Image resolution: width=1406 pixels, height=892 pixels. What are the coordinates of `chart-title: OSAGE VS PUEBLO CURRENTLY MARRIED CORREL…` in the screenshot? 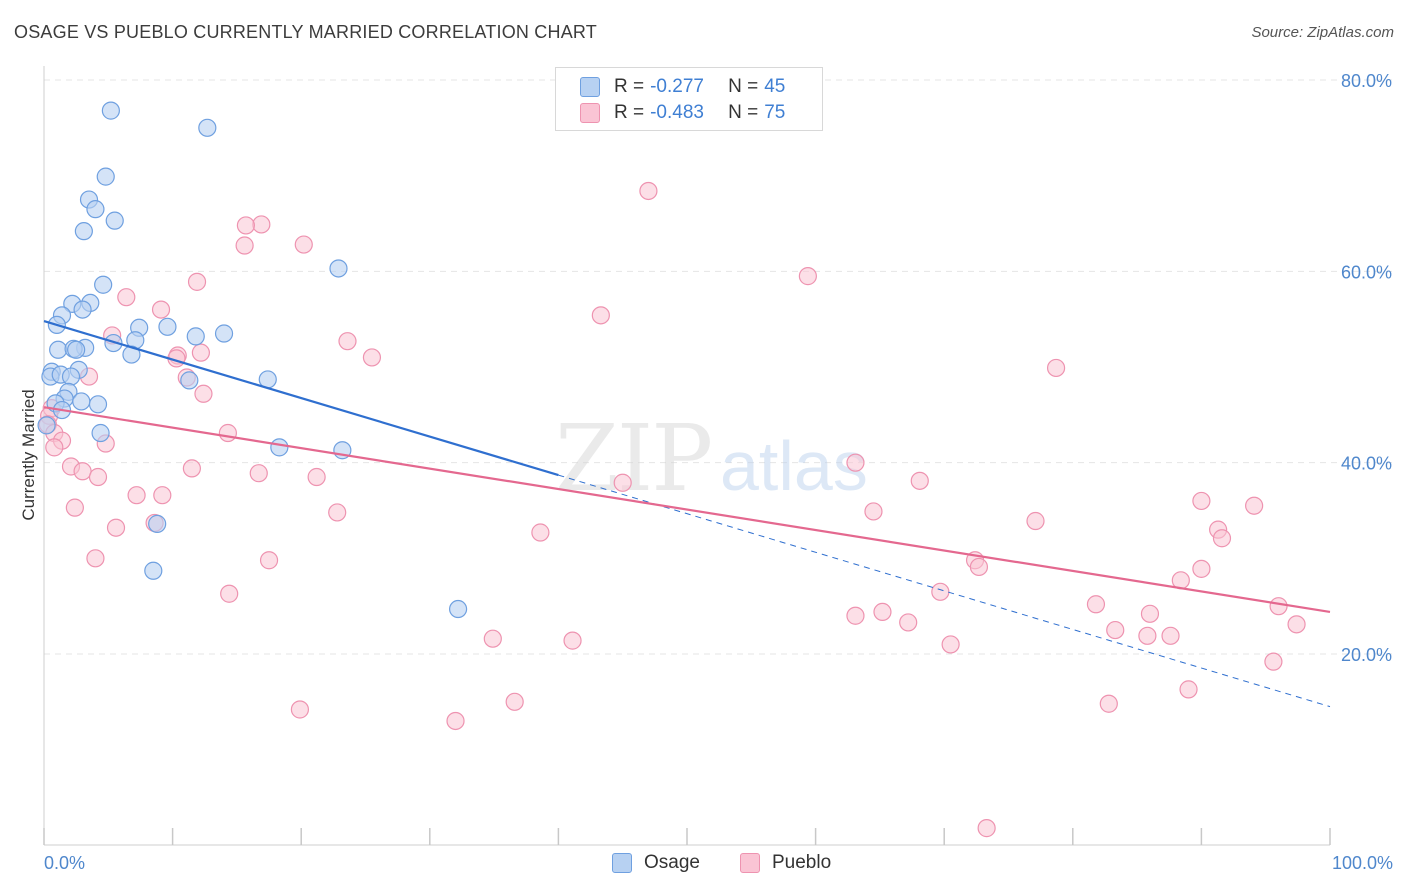 It's located at (305, 32).